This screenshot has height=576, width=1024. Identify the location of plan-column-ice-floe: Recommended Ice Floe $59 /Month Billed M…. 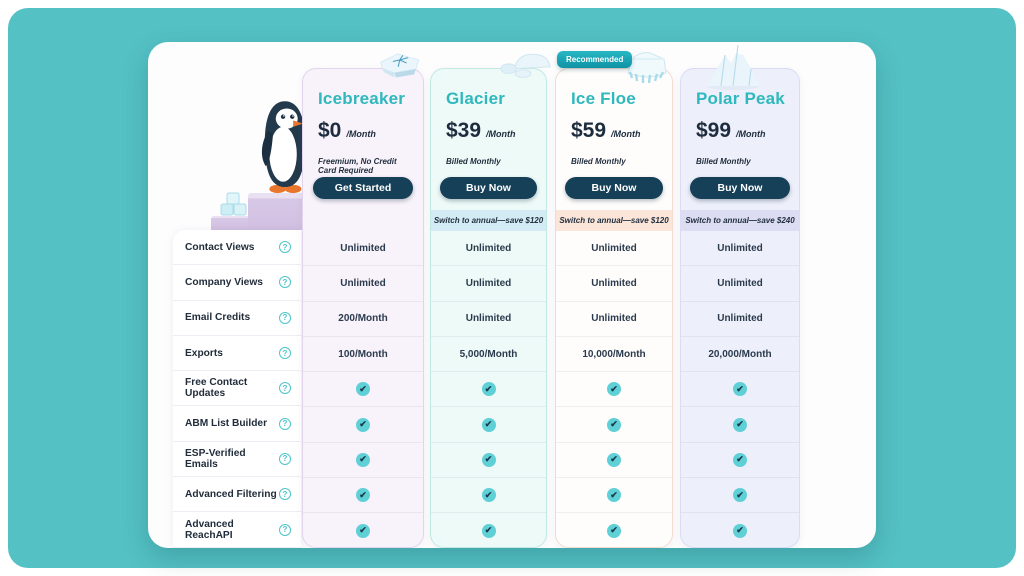
(614, 299).